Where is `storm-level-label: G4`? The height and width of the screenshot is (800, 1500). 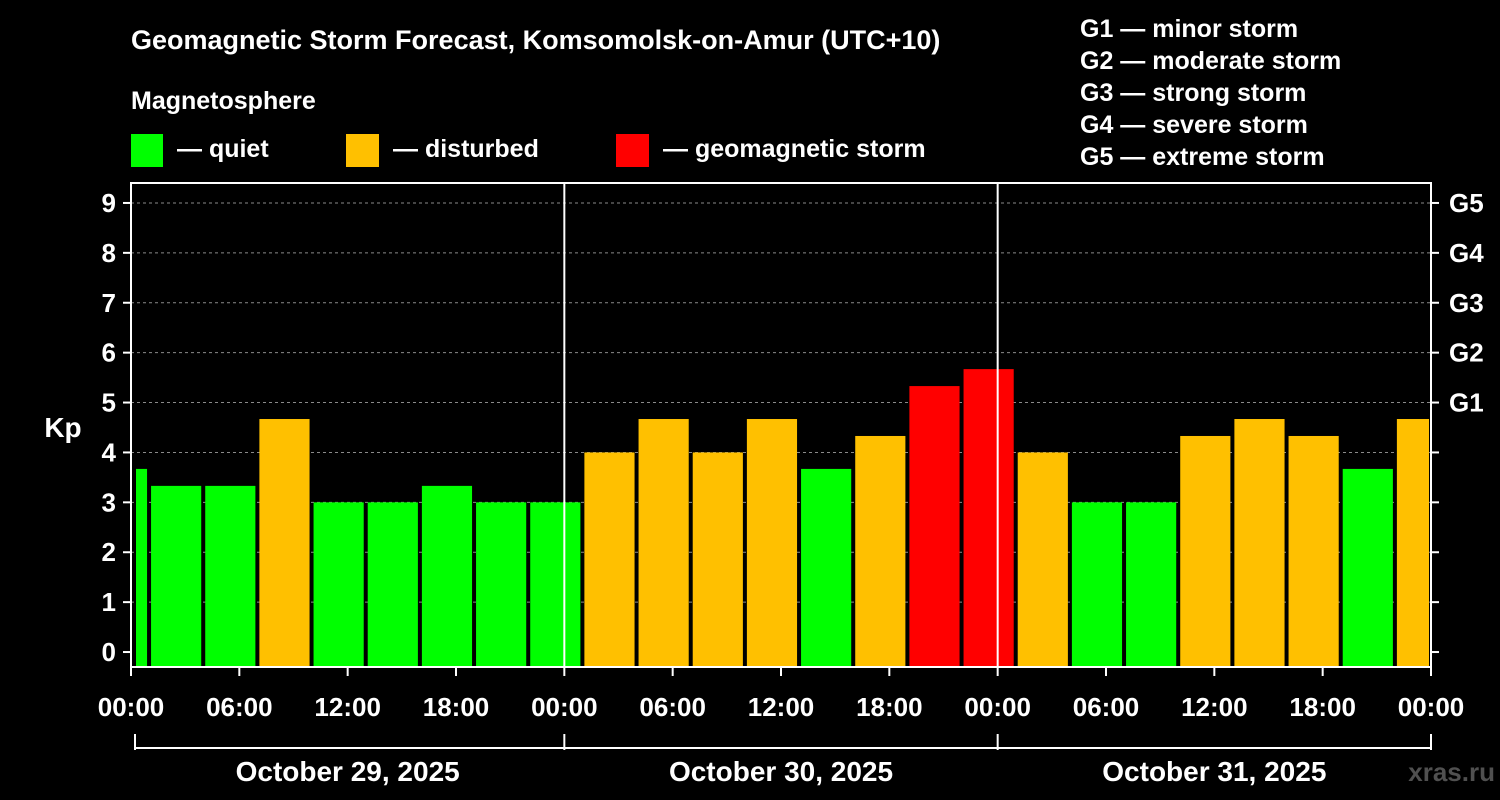
storm-level-label: G4 is located at coordinates (1466, 253).